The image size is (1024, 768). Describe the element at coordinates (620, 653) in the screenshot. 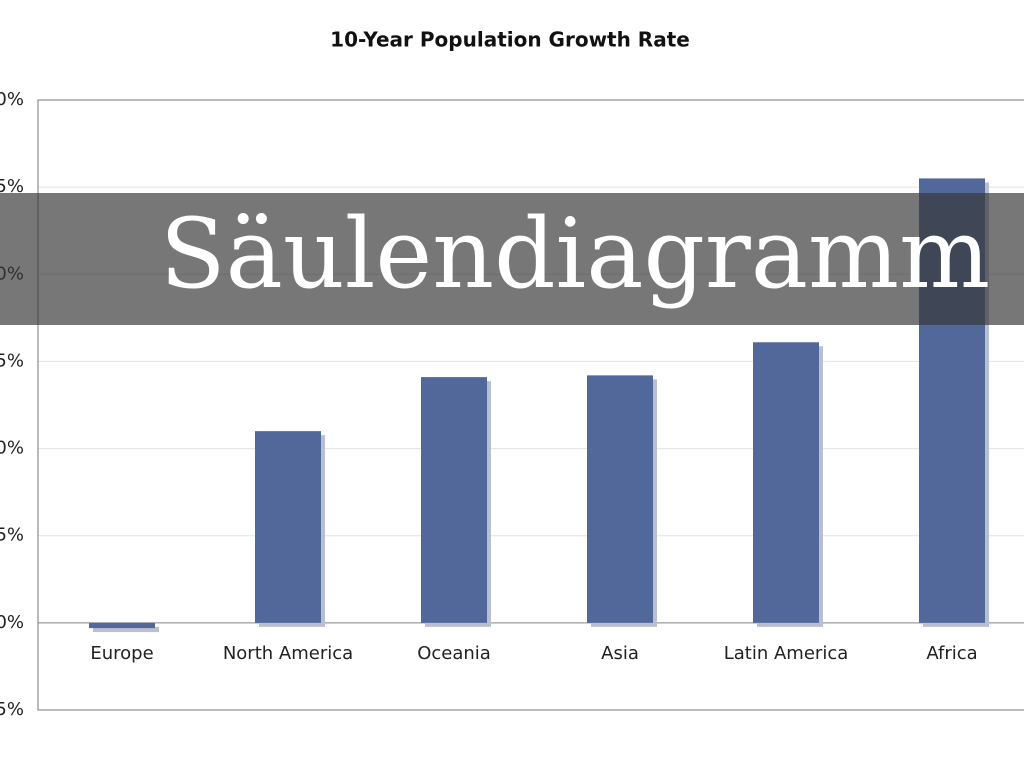

I see `x-tick-label: Asia` at that location.